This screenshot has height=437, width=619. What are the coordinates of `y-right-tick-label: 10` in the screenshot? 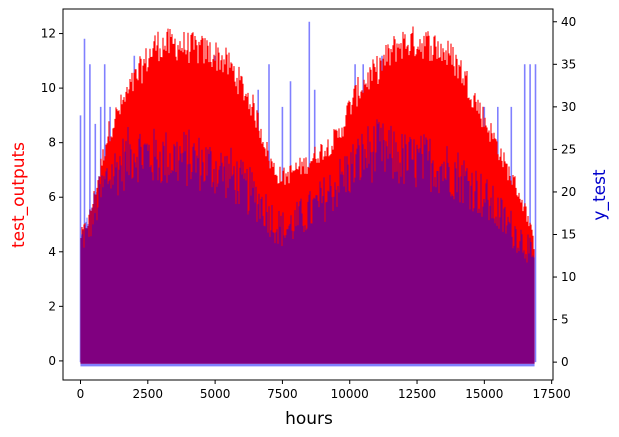 It's located at (568, 277).